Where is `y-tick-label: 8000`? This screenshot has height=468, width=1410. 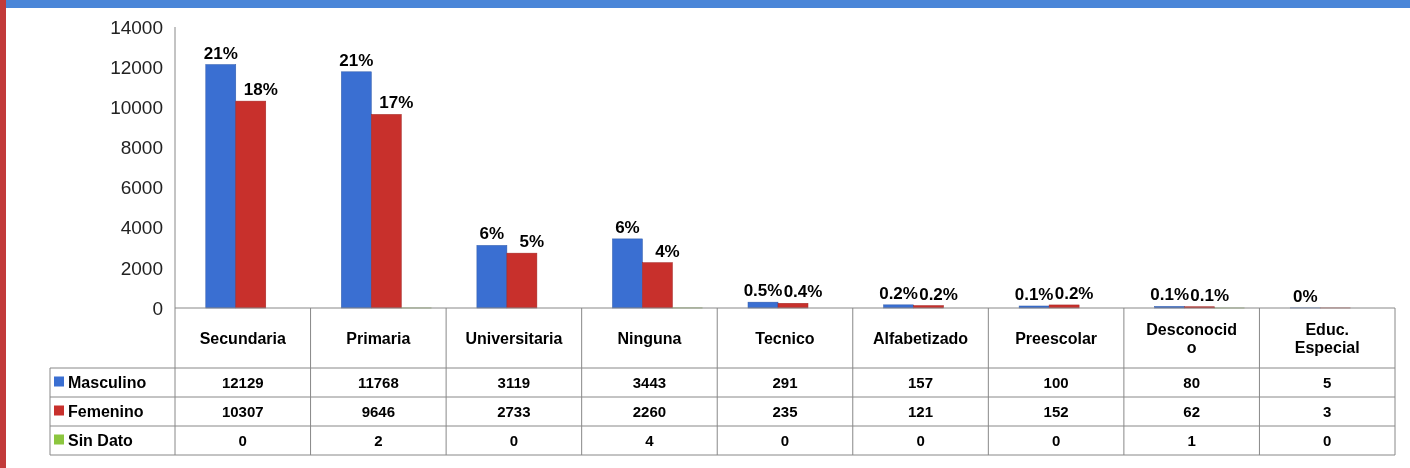
y-tick-label: 8000 is located at coordinates (141, 148).